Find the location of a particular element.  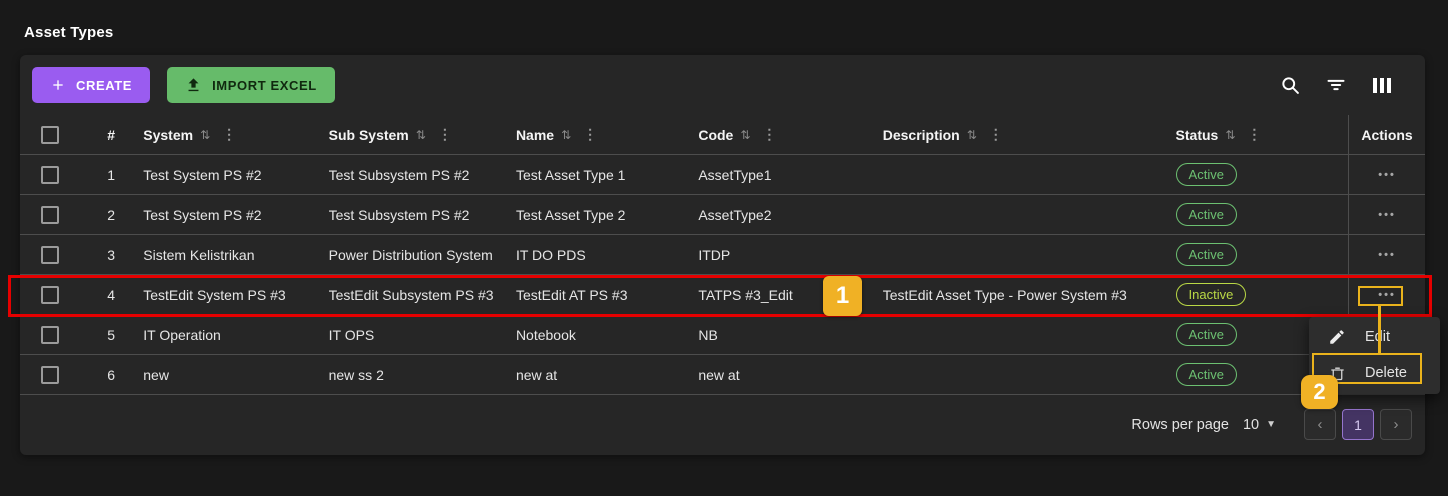

header-label-code: Code is located at coordinates (716, 134).